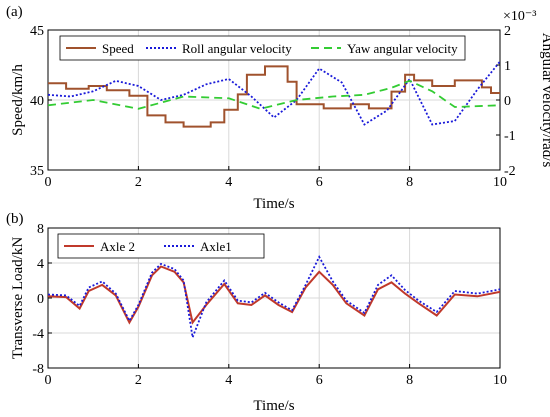 This screenshot has height=417, width=550. Describe the element at coordinates (18, 298) in the screenshot. I see `y-axis-label-b: Transverse Load/kN` at that location.